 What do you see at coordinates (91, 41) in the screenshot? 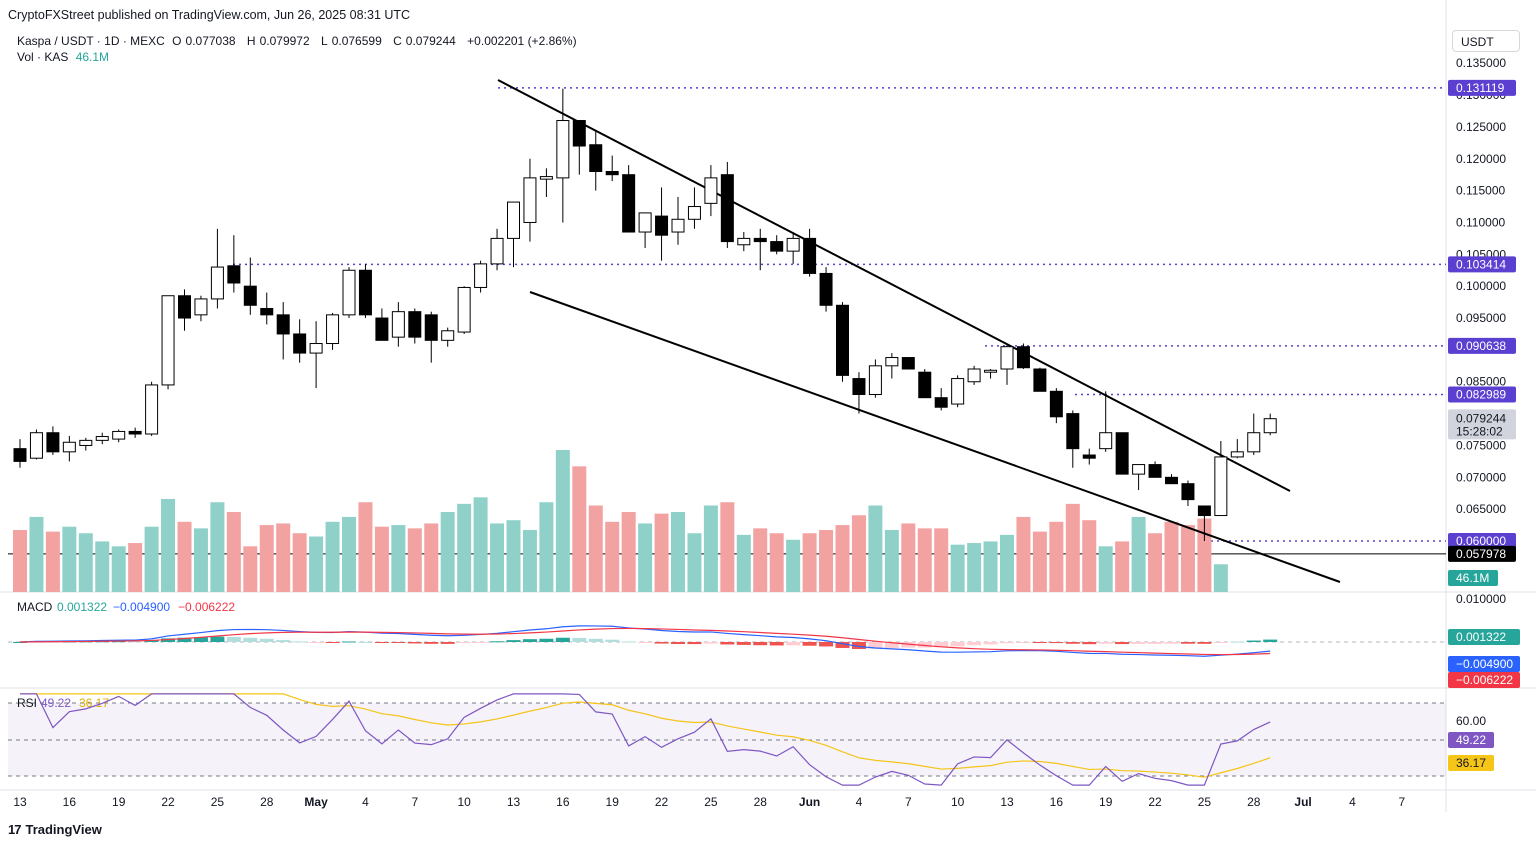
I see `symbol-title: Kaspa / USDT · 1D · MEXC` at bounding box center [91, 41].